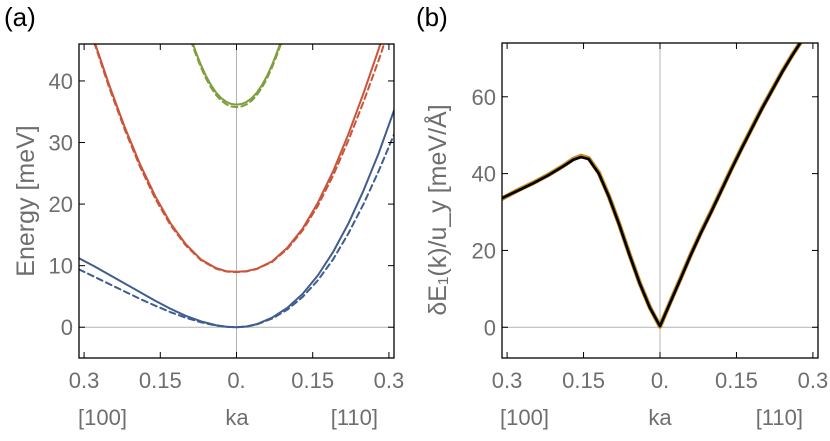 Image resolution: width=830 pixels, height=441 pixels. Describe the element at coordinates (102, 417) in the screenshot. I see `panel-a-direction-left: [100]` at that location.